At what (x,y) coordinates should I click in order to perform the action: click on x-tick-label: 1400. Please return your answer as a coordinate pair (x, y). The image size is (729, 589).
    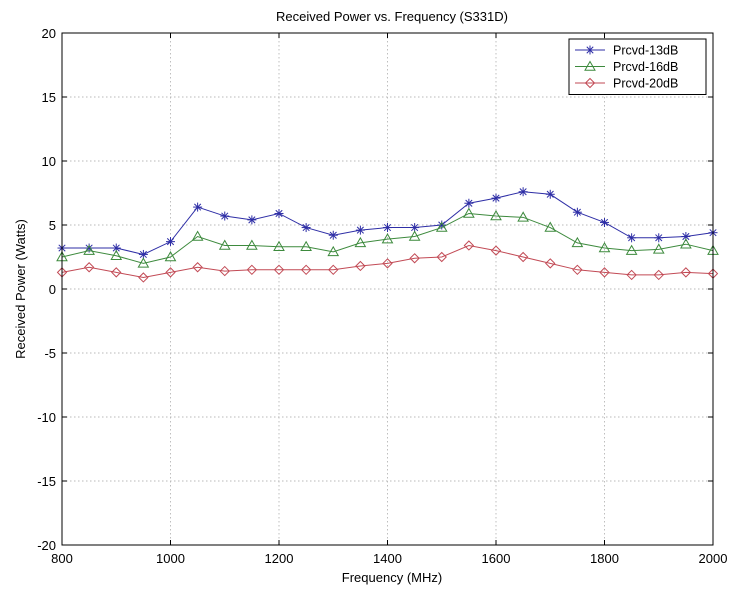
    Looking at the image, I should click on (387, 558).